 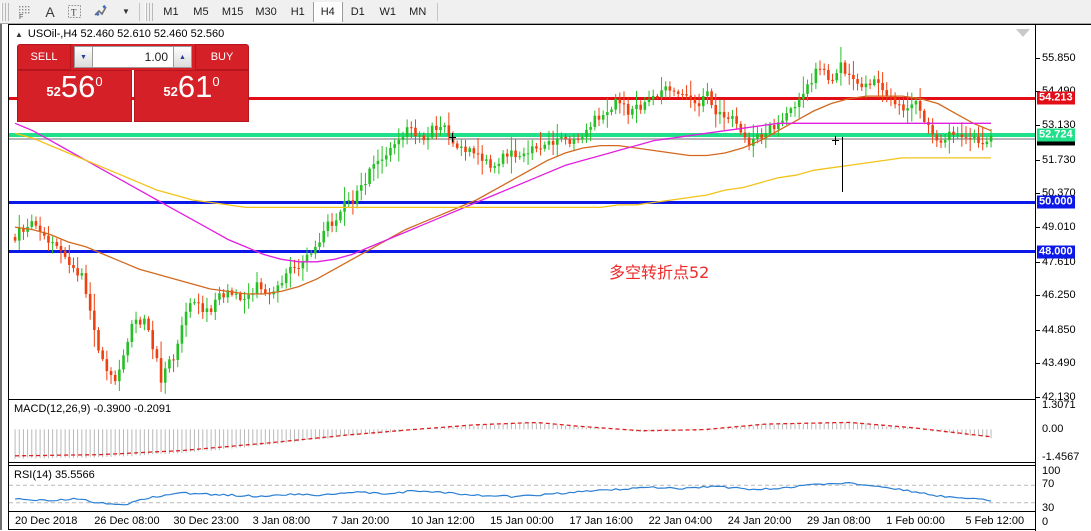 I want to click on timeframe-m15: M15, so click(x=232, y=12).